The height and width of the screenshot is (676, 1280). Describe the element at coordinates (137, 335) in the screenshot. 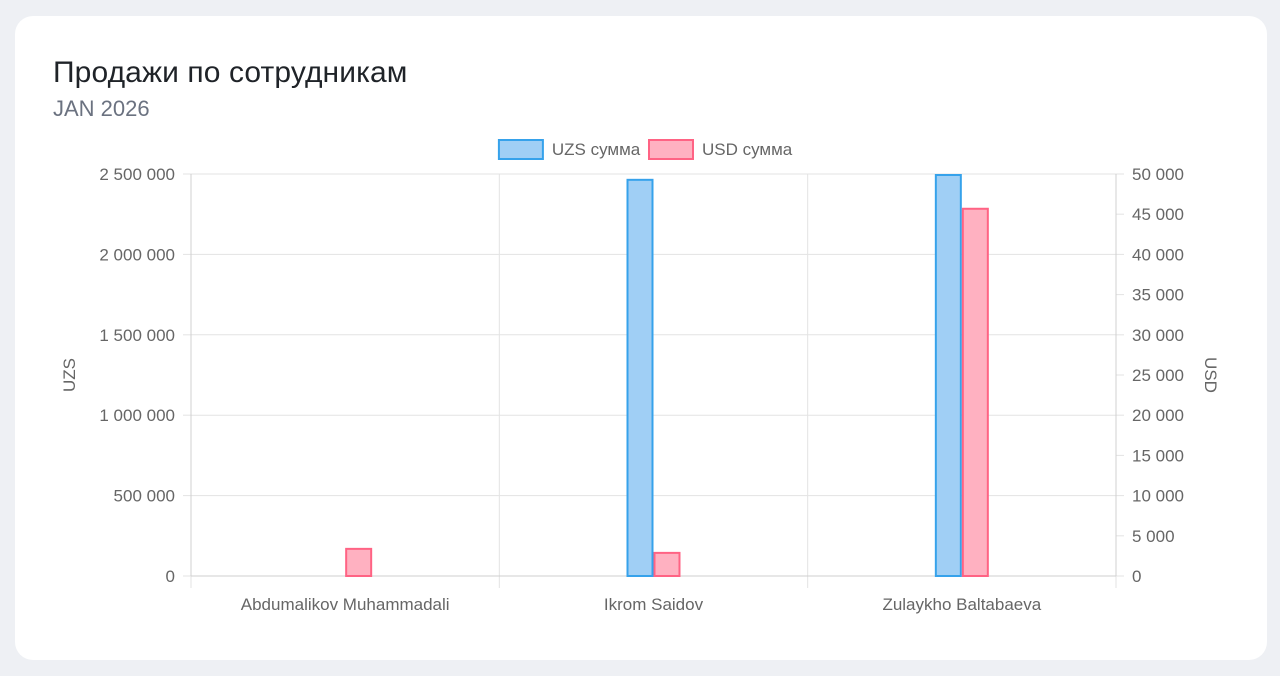

I see `y-axis-tick-label: 1 500 000` at that location.